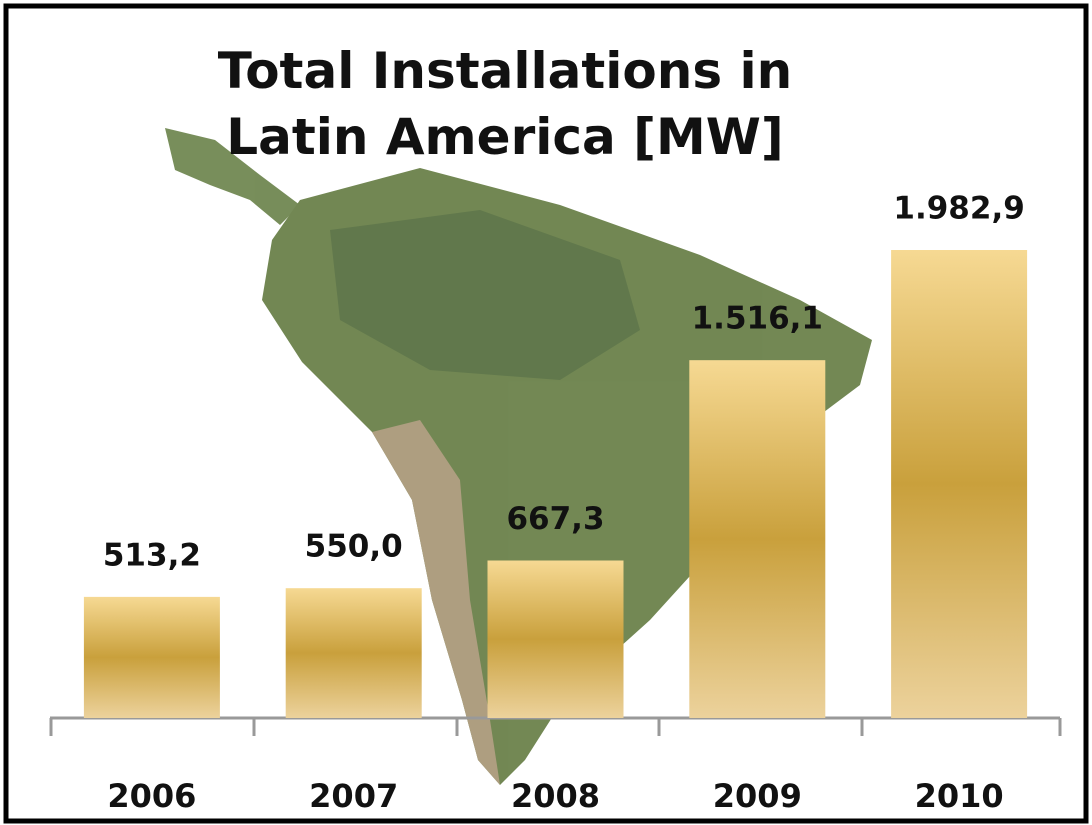 The image size is (1092, 825). What do you see at coordinates (959, 796) in the screenshot?
I see `x-tick-label: 2010` at bounding box center [959, 796].